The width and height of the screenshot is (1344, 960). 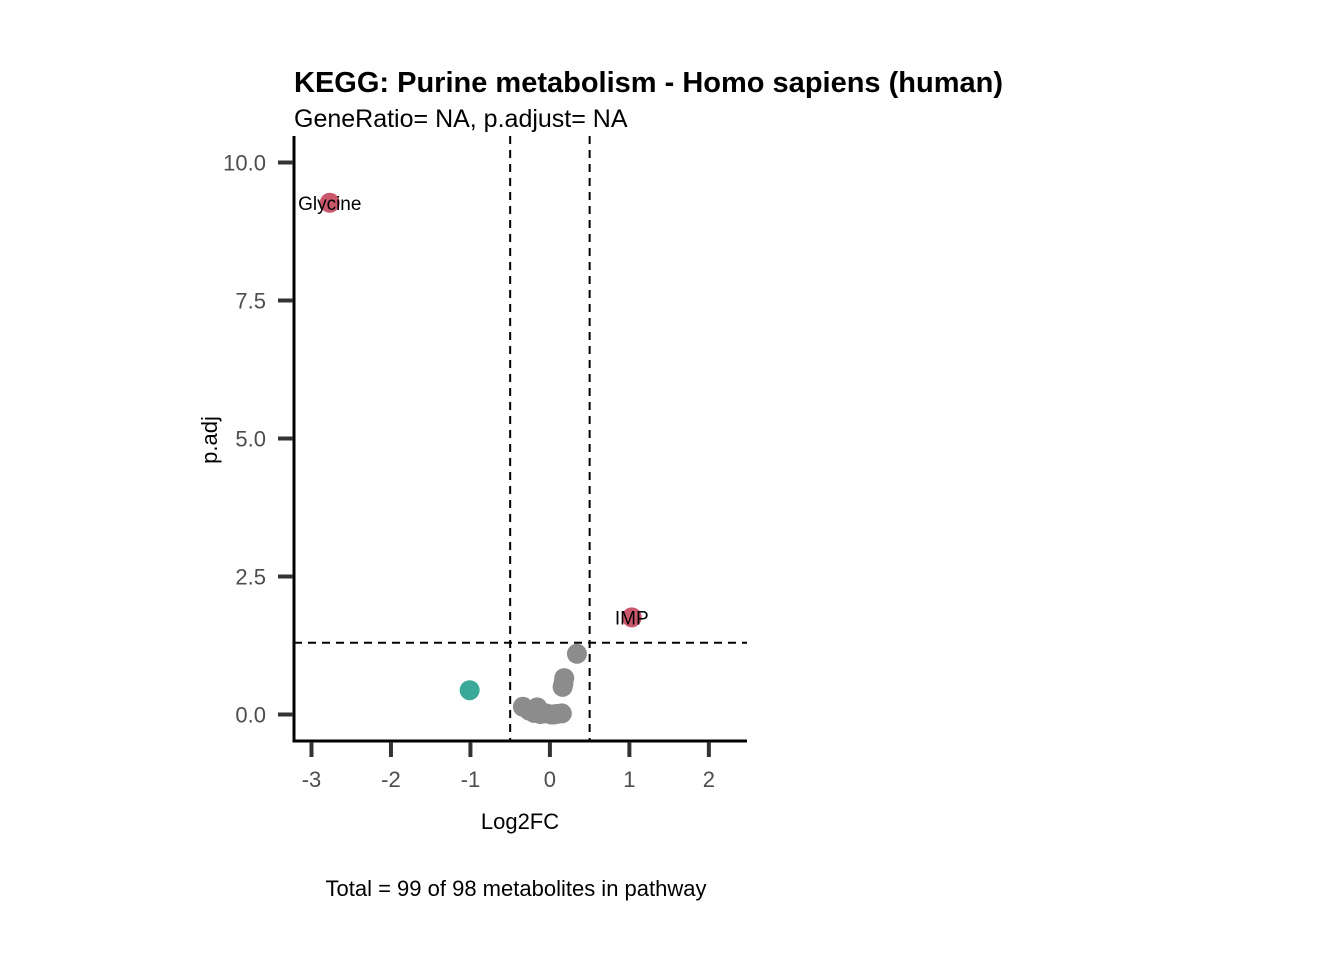 I want to click on x-tick-label-0: -3, so click(x=312, y=779).